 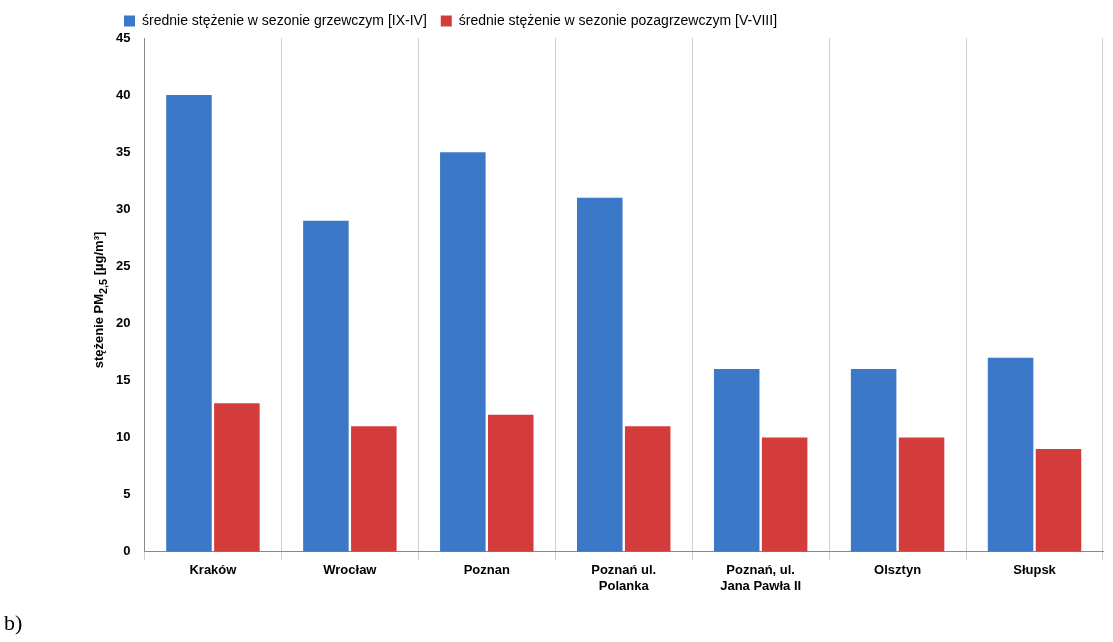 What do you see at coordinates (486, 570) in the screenshot?
I see `x-tick-label: Poznan` at bounding box center [486, 570].